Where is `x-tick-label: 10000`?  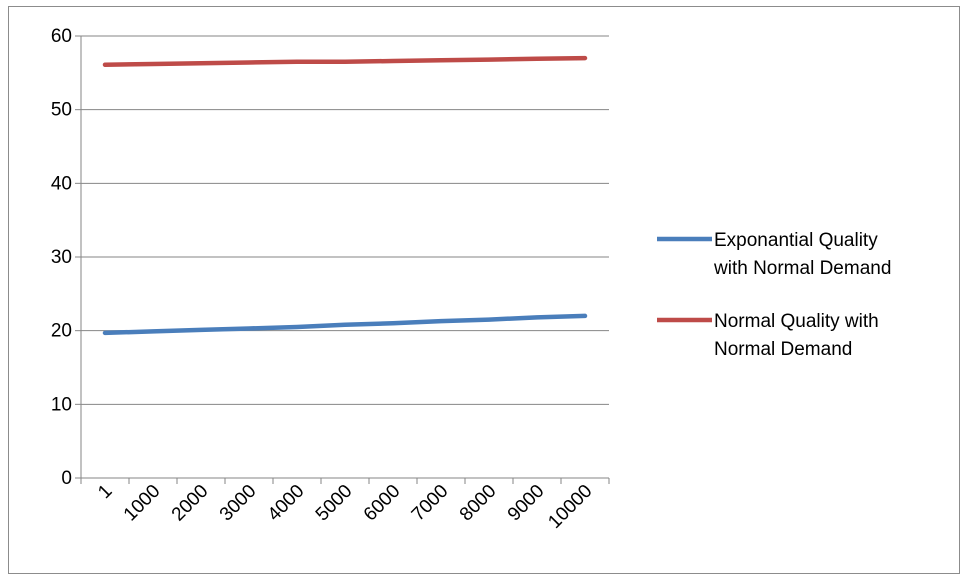 x-tick-label: 10000 is located at coordinates (570, 507).